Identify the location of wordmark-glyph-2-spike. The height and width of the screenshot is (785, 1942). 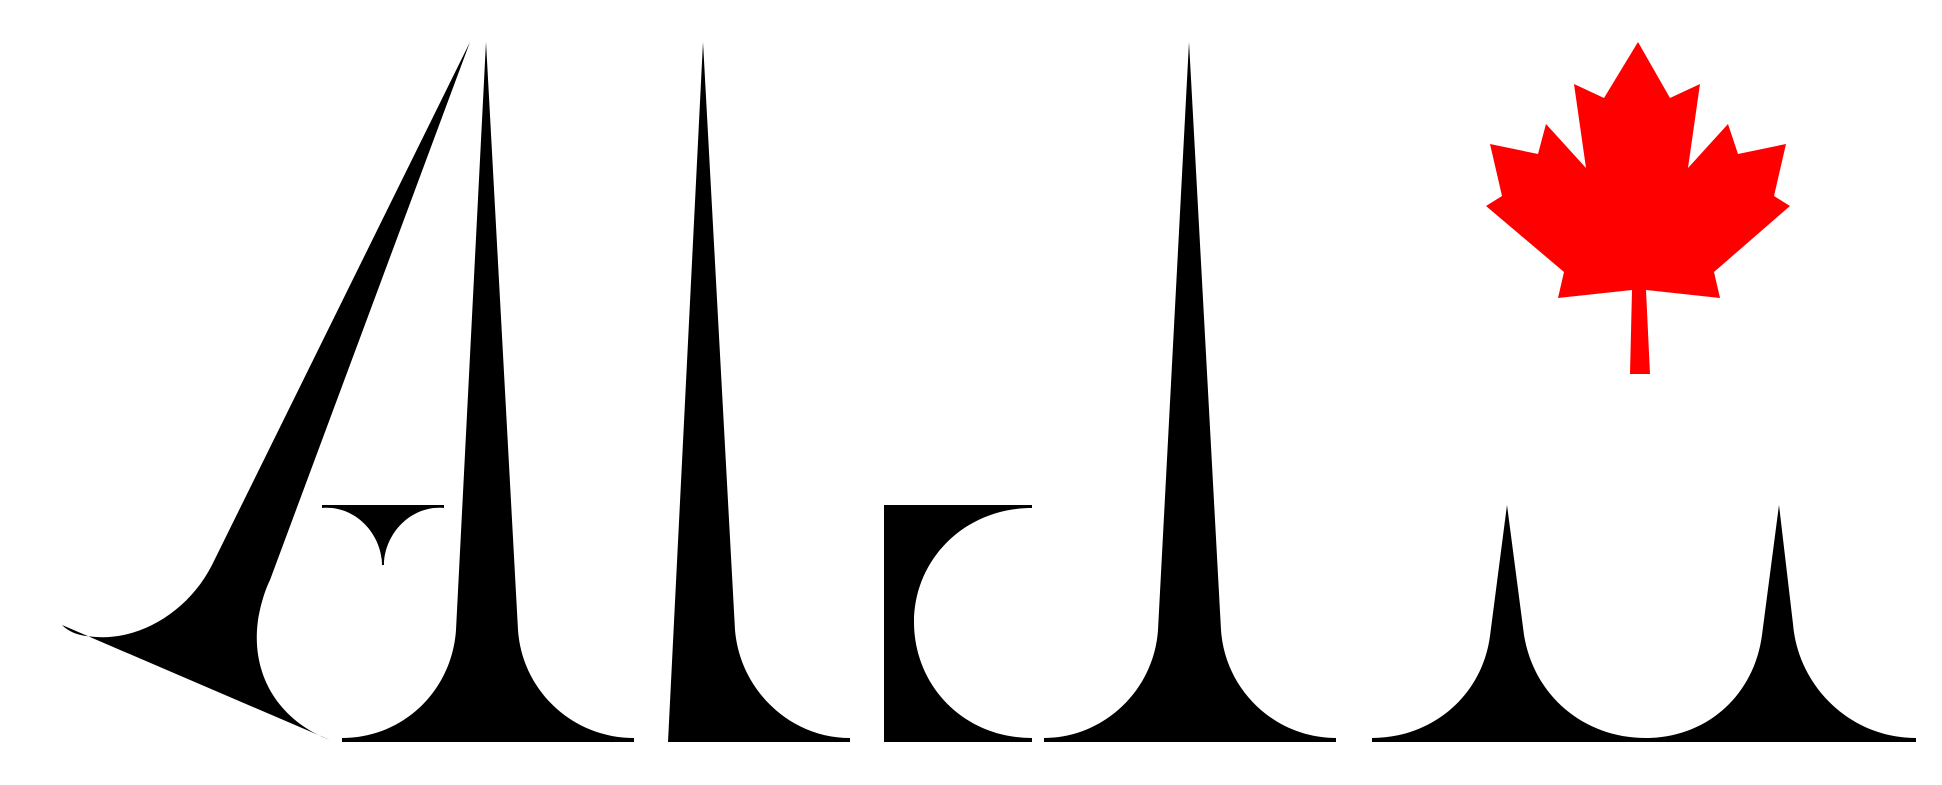
(488, 392).